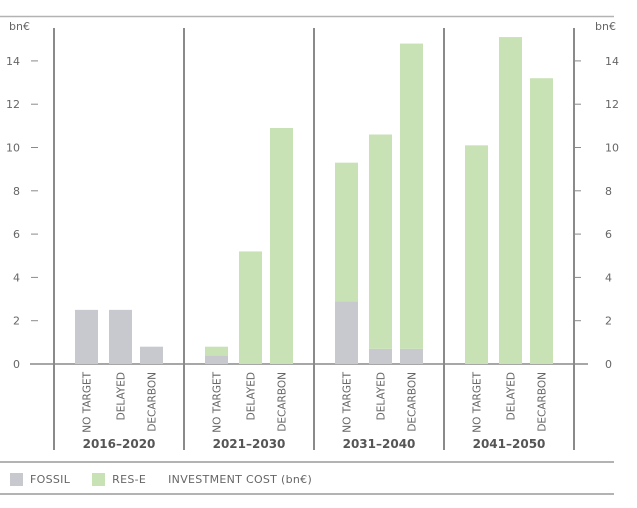 The image size is (637, 508). I want to click on y-tick-label-right: 4, so click(608, 277).